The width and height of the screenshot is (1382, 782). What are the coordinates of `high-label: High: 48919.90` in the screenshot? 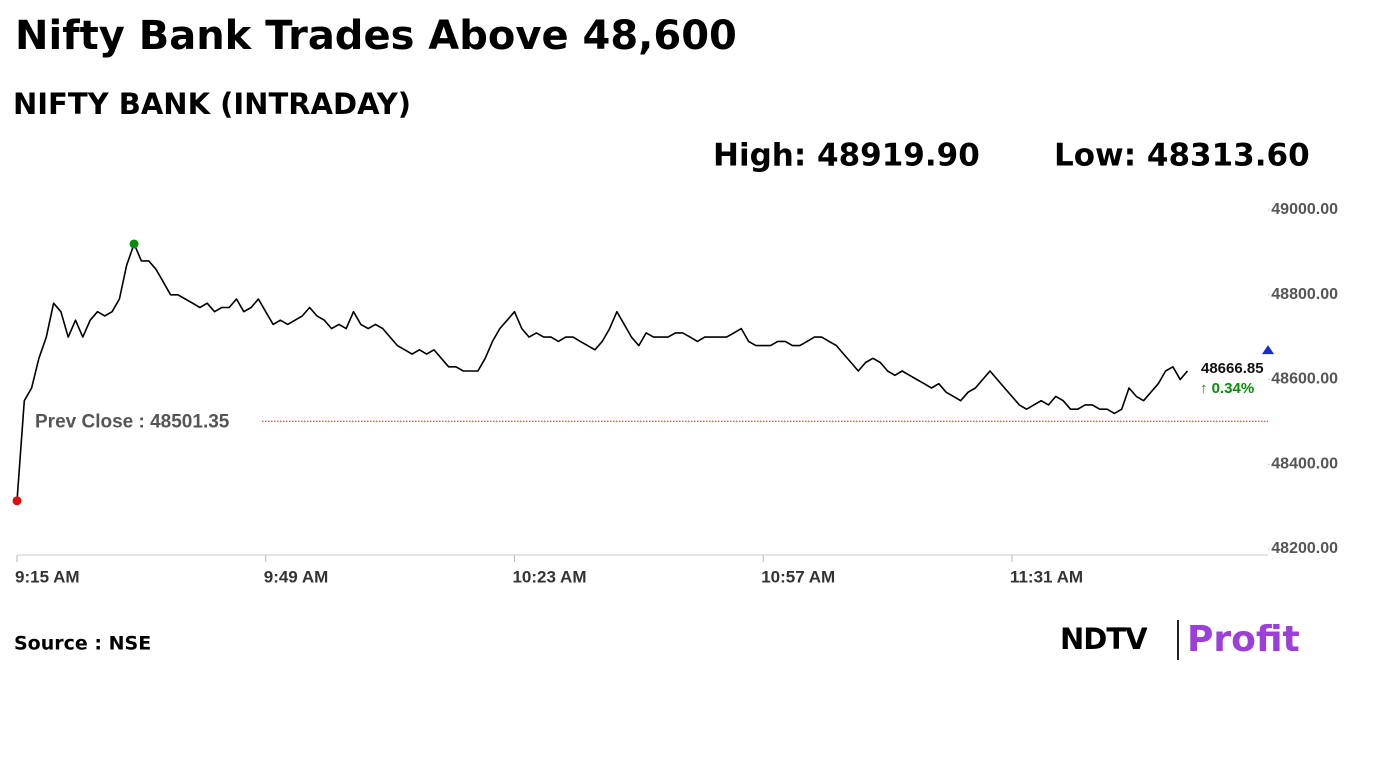 It's located at (846, 156).